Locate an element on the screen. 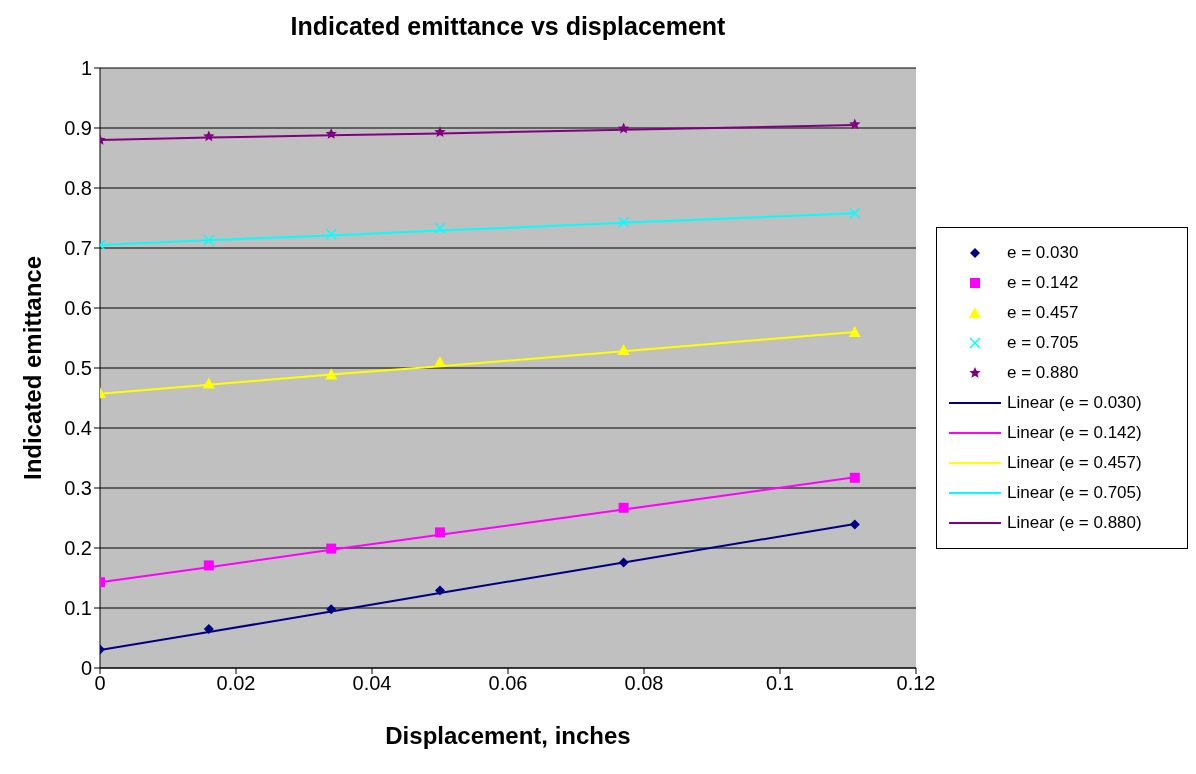 The image size is (1196, 774). x-tick-label: 0.06 is located at coordinates (508, 683).